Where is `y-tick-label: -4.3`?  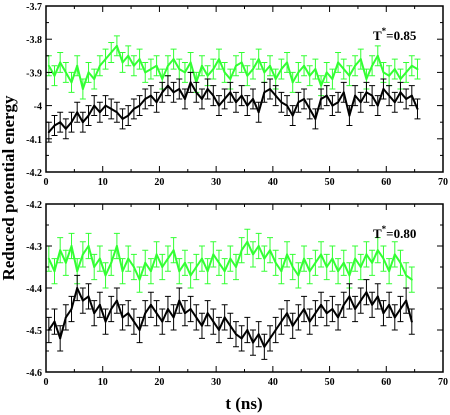
y-tick-label: -4.3 is located at coordinates (34, 247).